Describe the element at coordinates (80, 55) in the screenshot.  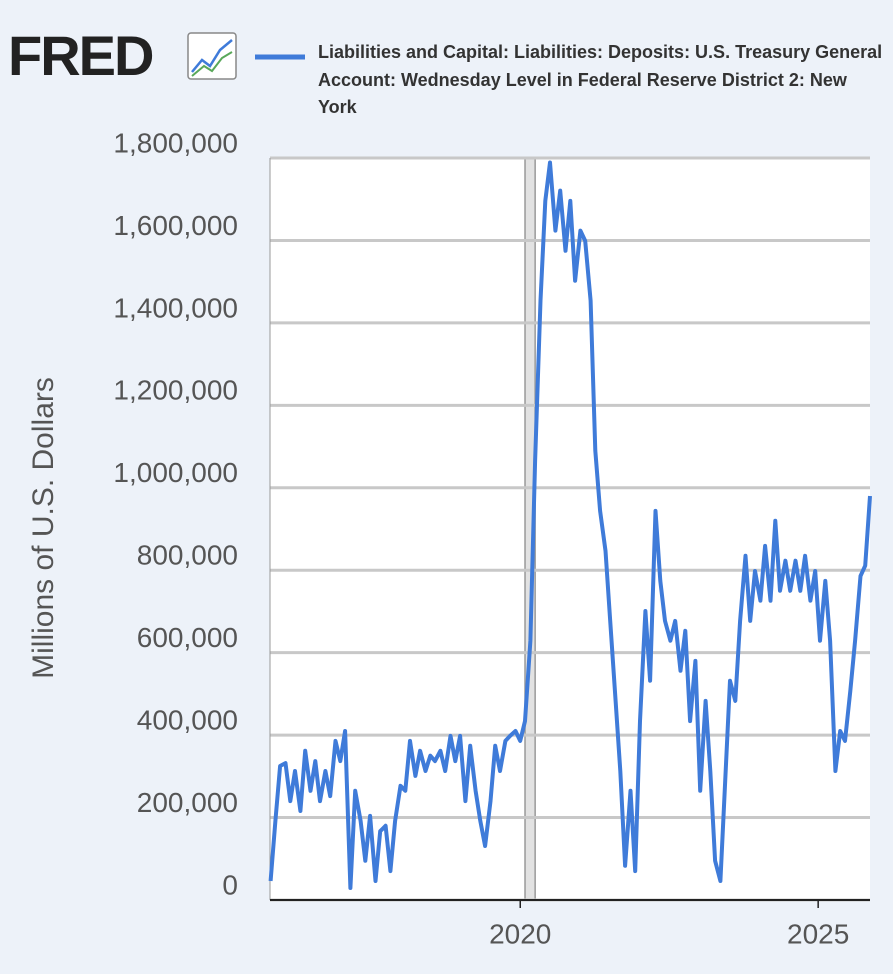
I see `logo: FRED` at that location.